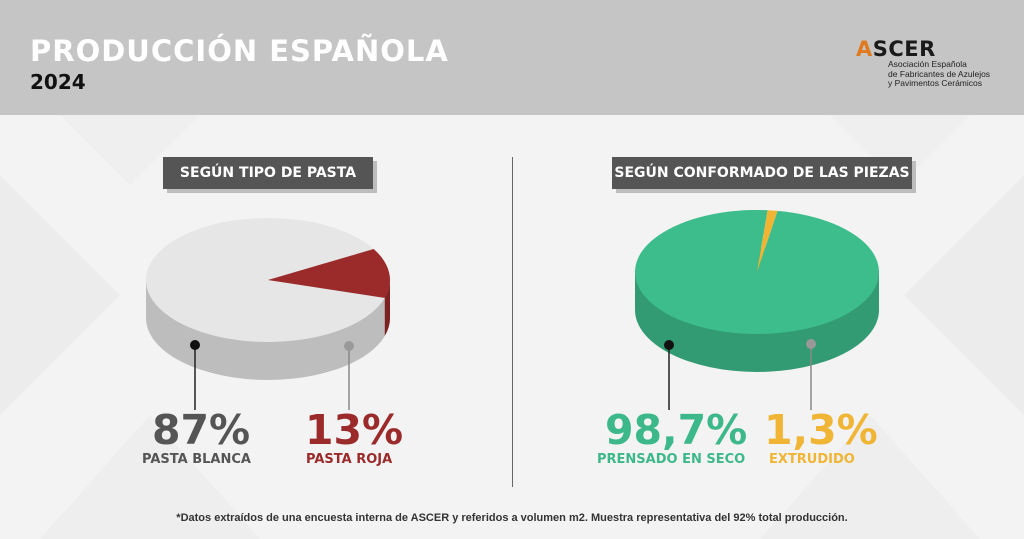 This screenshot has height=539, width=1024. What do you see at coordinates (767, 241) in the screenshot?
I see `pie1-slice-extrudido` at bounding box center [767, 241].